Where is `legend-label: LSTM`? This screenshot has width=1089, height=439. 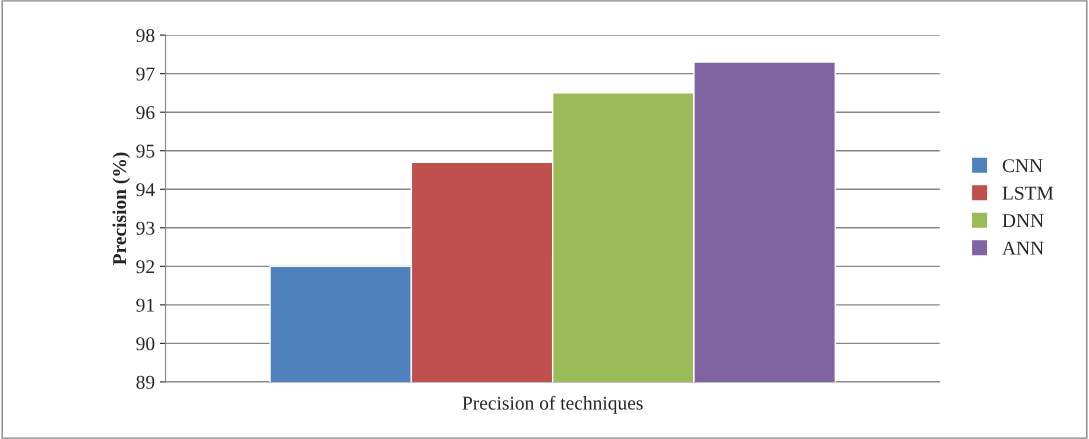 legend-label: LSTM is located at coordinates (1028, 193).